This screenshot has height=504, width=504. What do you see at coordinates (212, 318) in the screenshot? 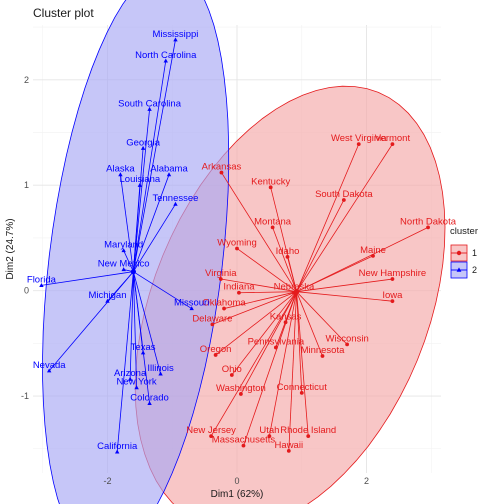
I see `point-label: Delaware` at bounding box center [212, 318].